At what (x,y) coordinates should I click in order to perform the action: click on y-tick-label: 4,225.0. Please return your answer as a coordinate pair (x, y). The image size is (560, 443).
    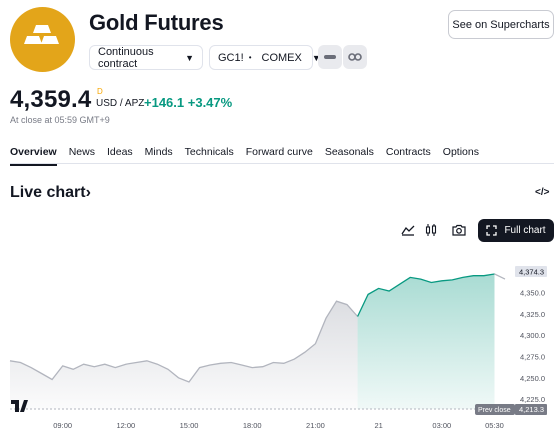
    Looking at the image, I should click on (532, 399).